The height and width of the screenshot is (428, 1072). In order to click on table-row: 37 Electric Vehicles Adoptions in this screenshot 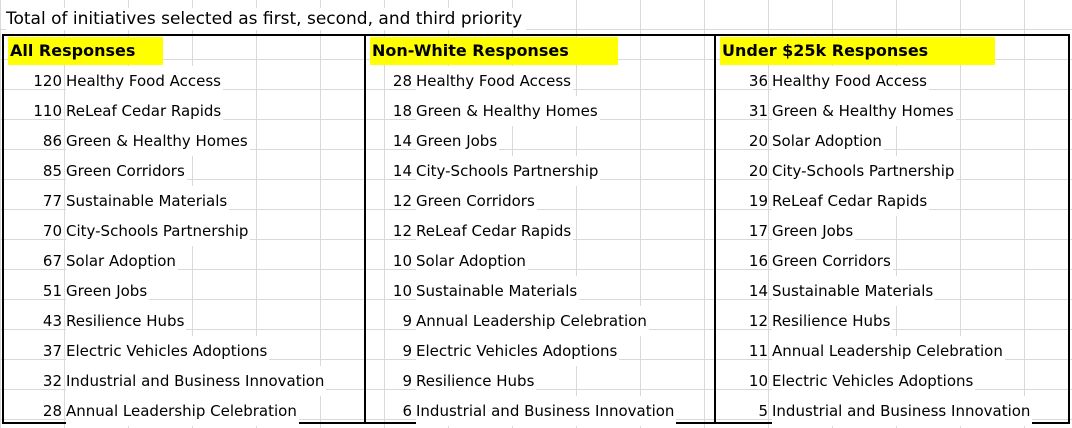, I will do `click(184, 351)`.